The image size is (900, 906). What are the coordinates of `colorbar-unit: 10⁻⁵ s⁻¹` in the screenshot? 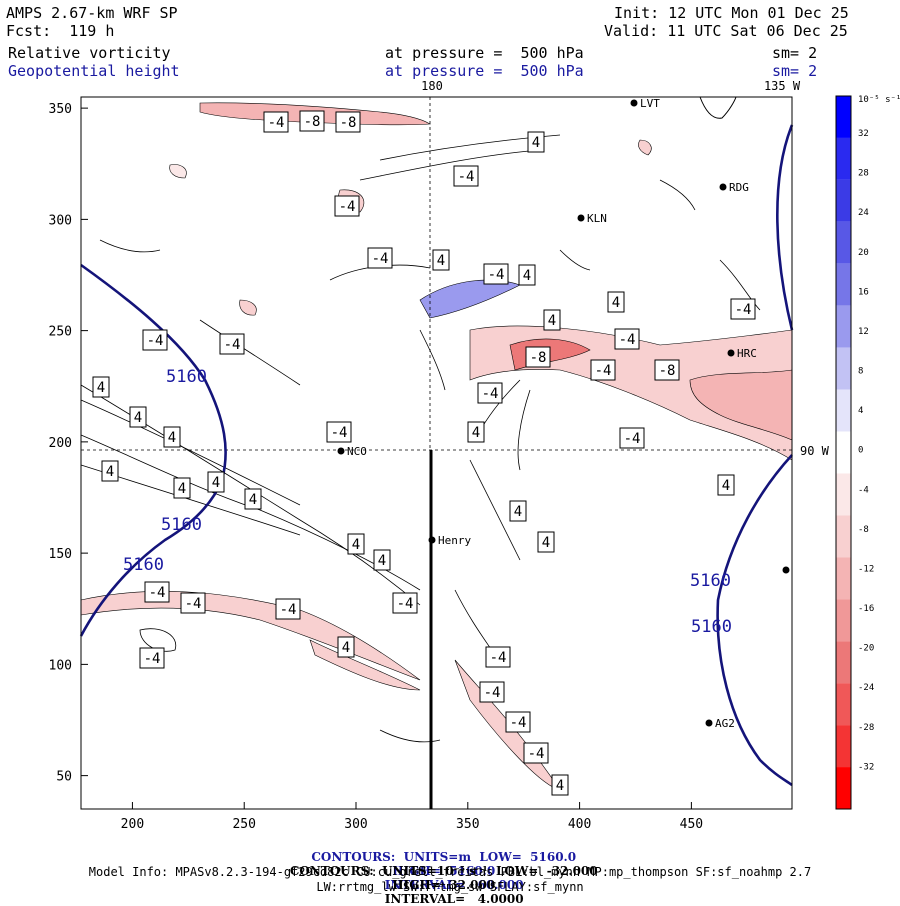 It's located at (879, 100).